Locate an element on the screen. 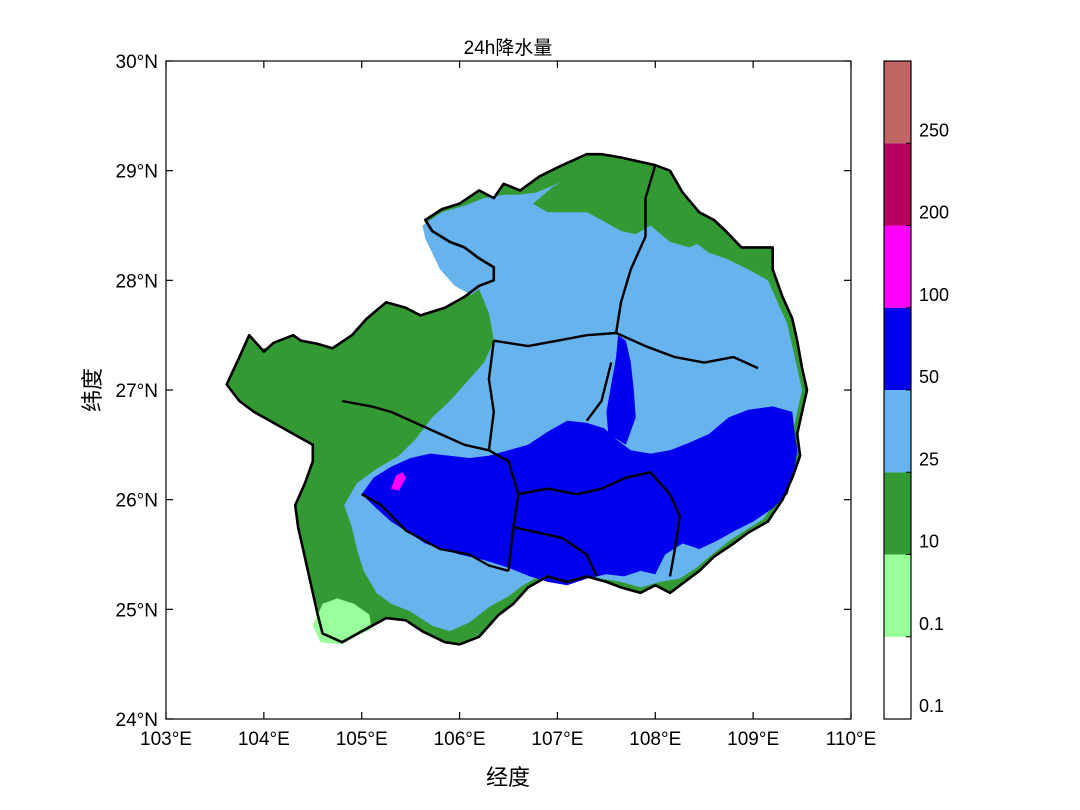  x-tick-label: 106°E is located at coordinates (460, 739).